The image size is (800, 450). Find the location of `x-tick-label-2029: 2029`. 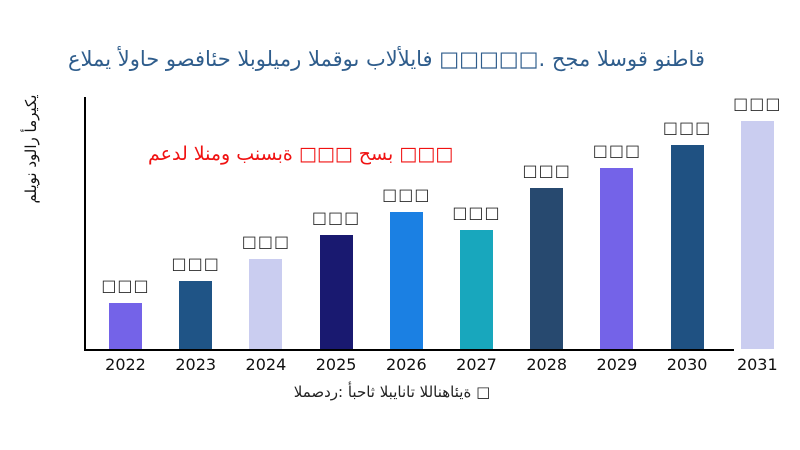

x-tick-label-2029: 2029 is located at coordinates (617, 364).